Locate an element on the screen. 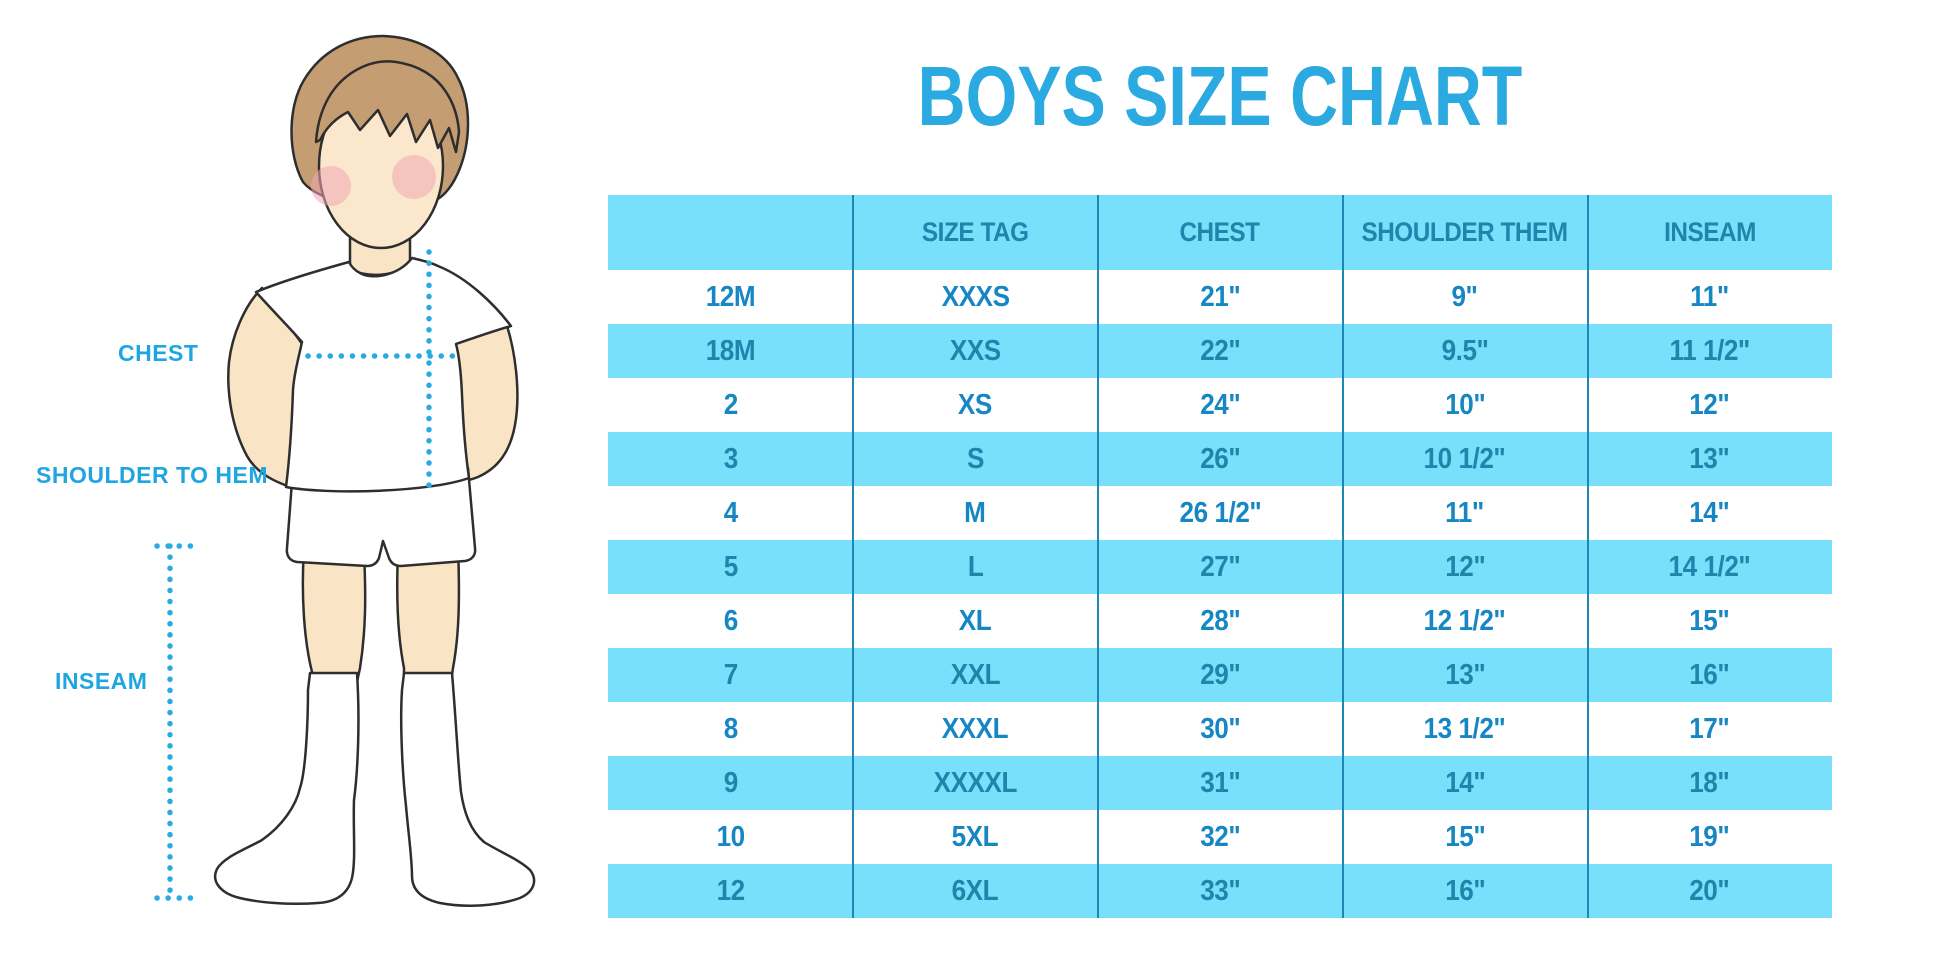  table-cell-text: L is located at coordinates (975, 566).